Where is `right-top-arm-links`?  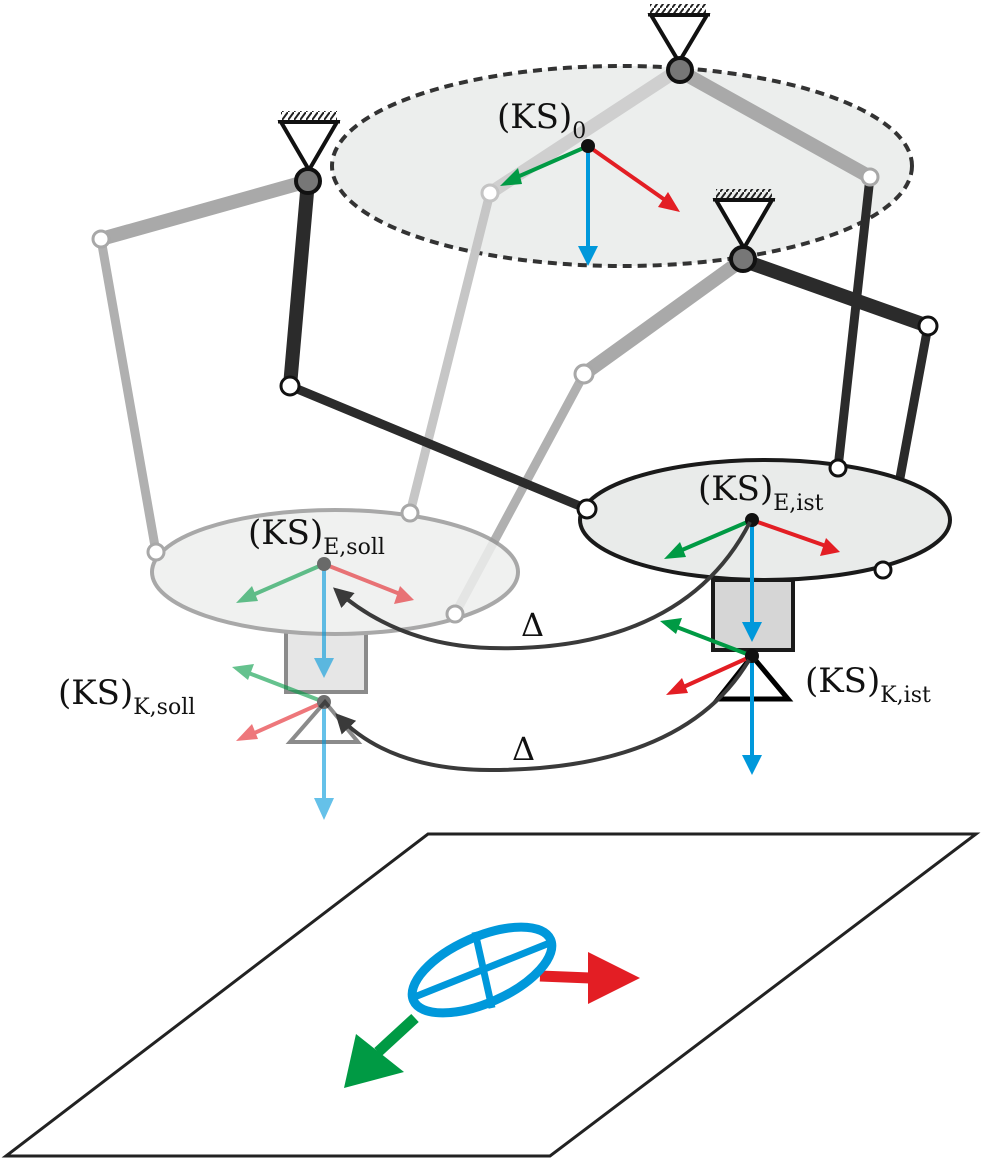 right-top-arm-links is located at coordinates (774, 268).